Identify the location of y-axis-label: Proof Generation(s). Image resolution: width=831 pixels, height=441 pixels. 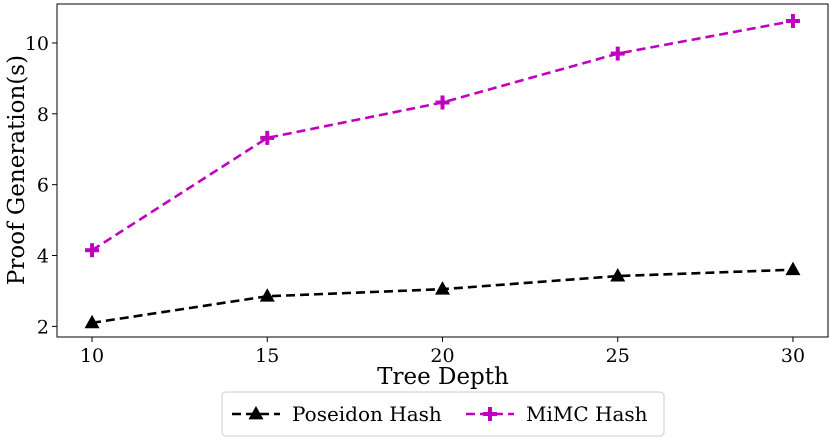
(17, 170).